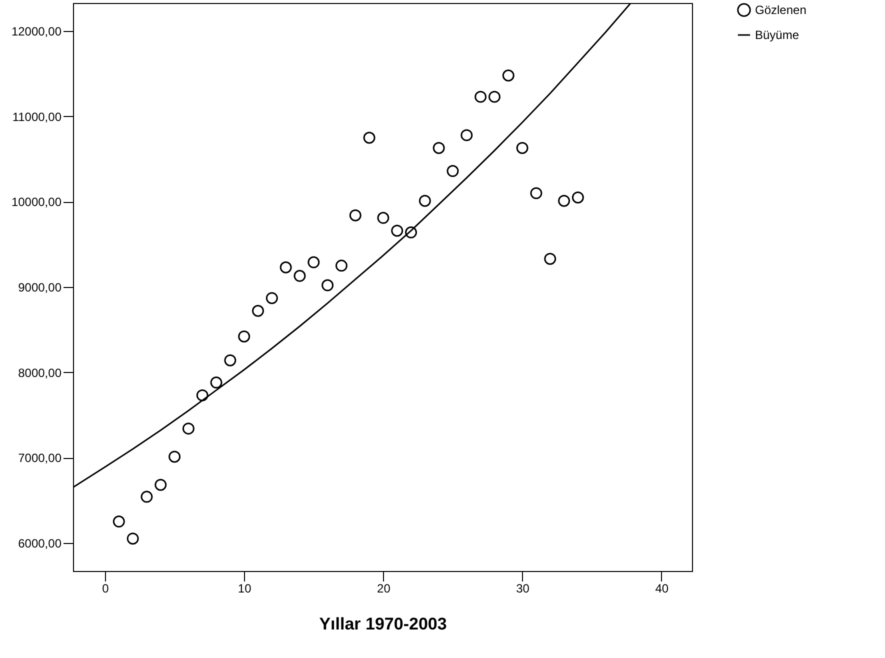 Image resolution: width=885 pixels, height=658 pixels. What do you see at coordinates (523, 589) in the screenshot?
I see `x-tick-label: 30` at bounding box center [523, 589].